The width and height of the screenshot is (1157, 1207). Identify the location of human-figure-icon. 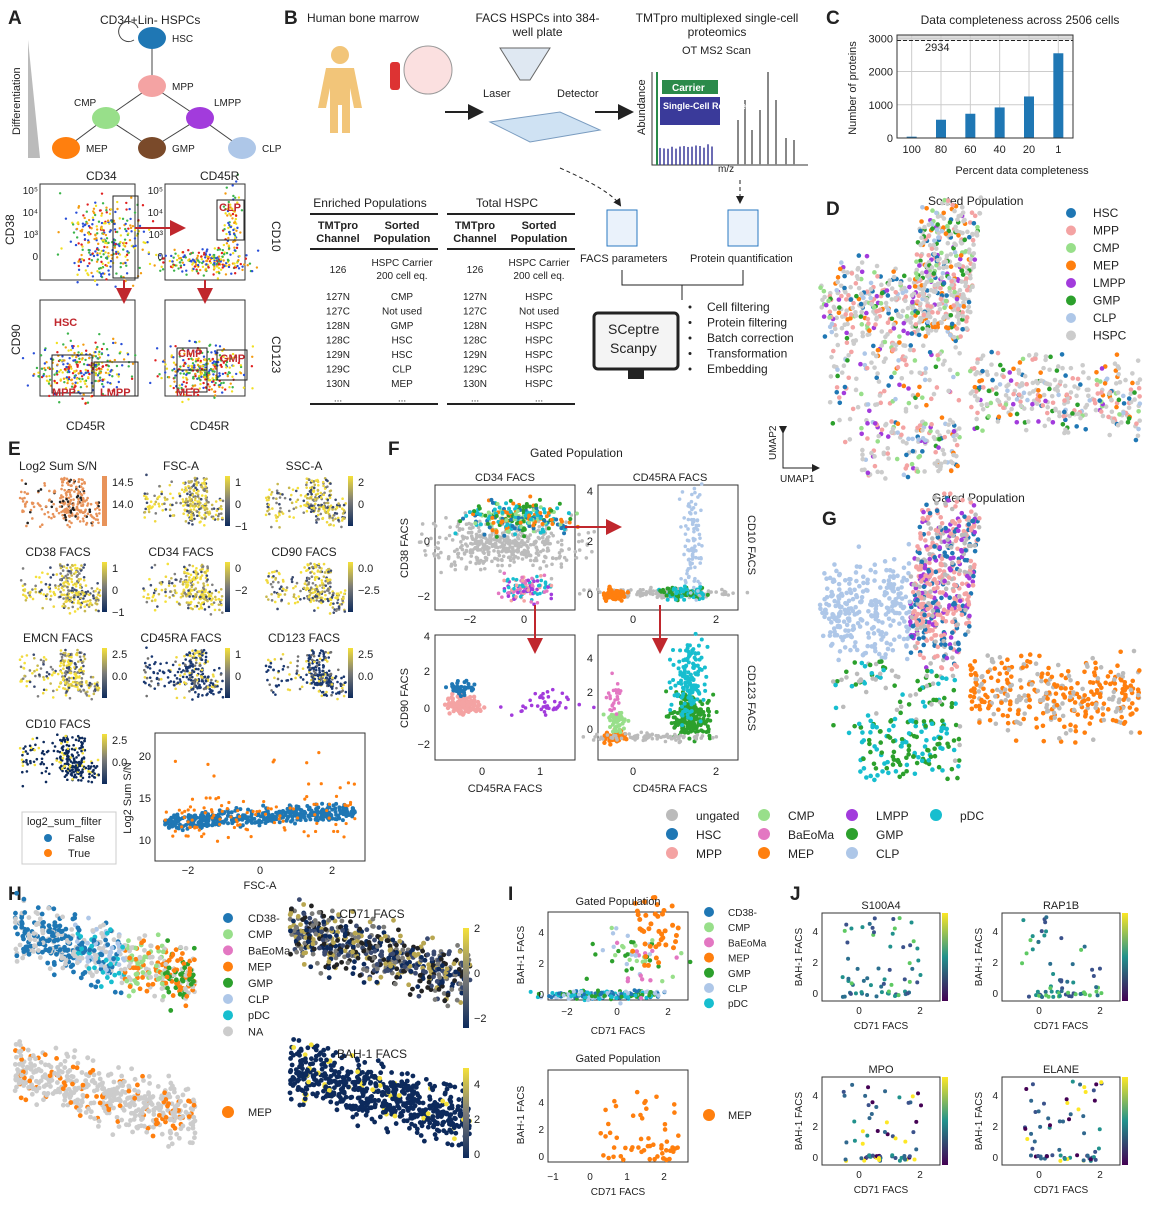
(340, 89).